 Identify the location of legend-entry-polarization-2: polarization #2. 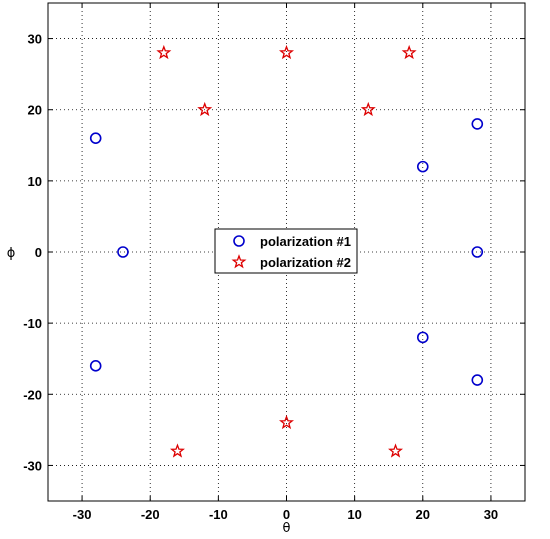
(305, 262).